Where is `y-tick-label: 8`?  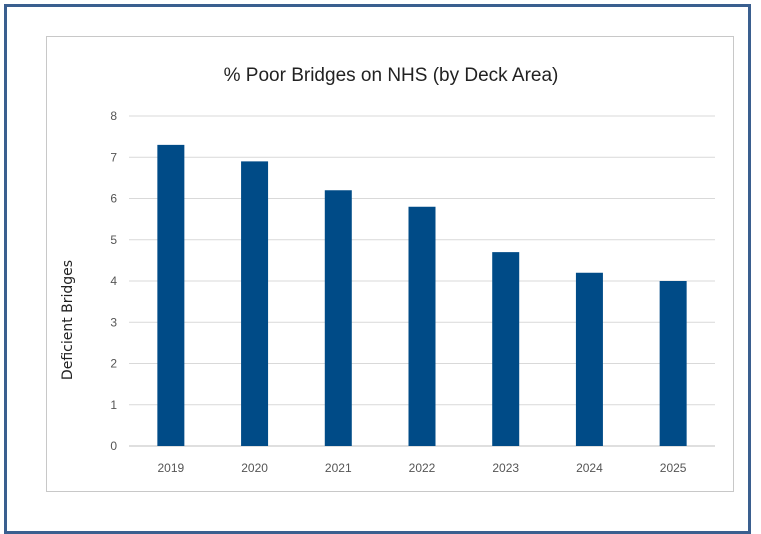 y-tick-label: 8 is located at coordinates (113, 116).